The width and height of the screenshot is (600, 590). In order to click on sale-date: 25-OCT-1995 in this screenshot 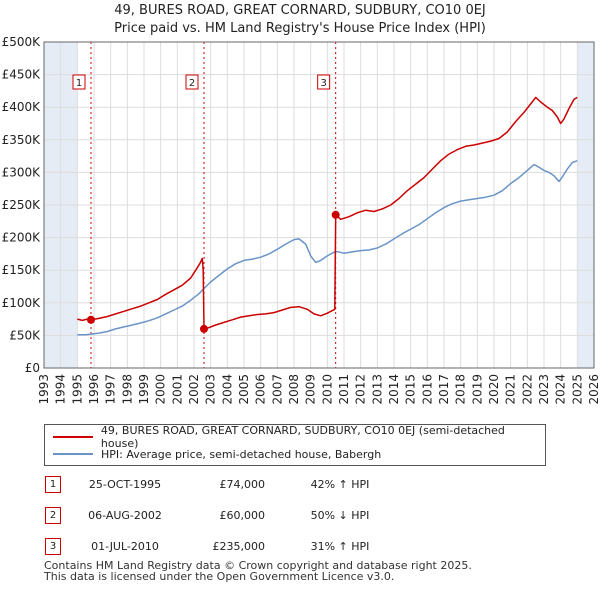, I will do `click(125, 484)`.